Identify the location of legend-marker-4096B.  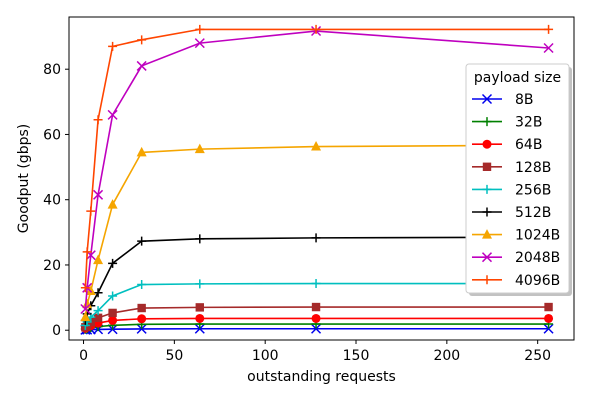
(487, 280).